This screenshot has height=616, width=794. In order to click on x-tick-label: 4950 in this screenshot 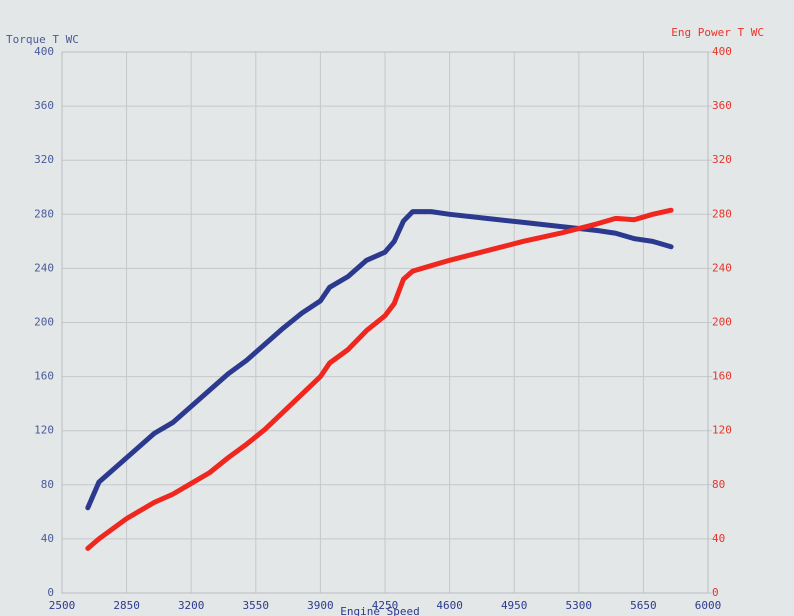, I will do `click(514, 605)`.